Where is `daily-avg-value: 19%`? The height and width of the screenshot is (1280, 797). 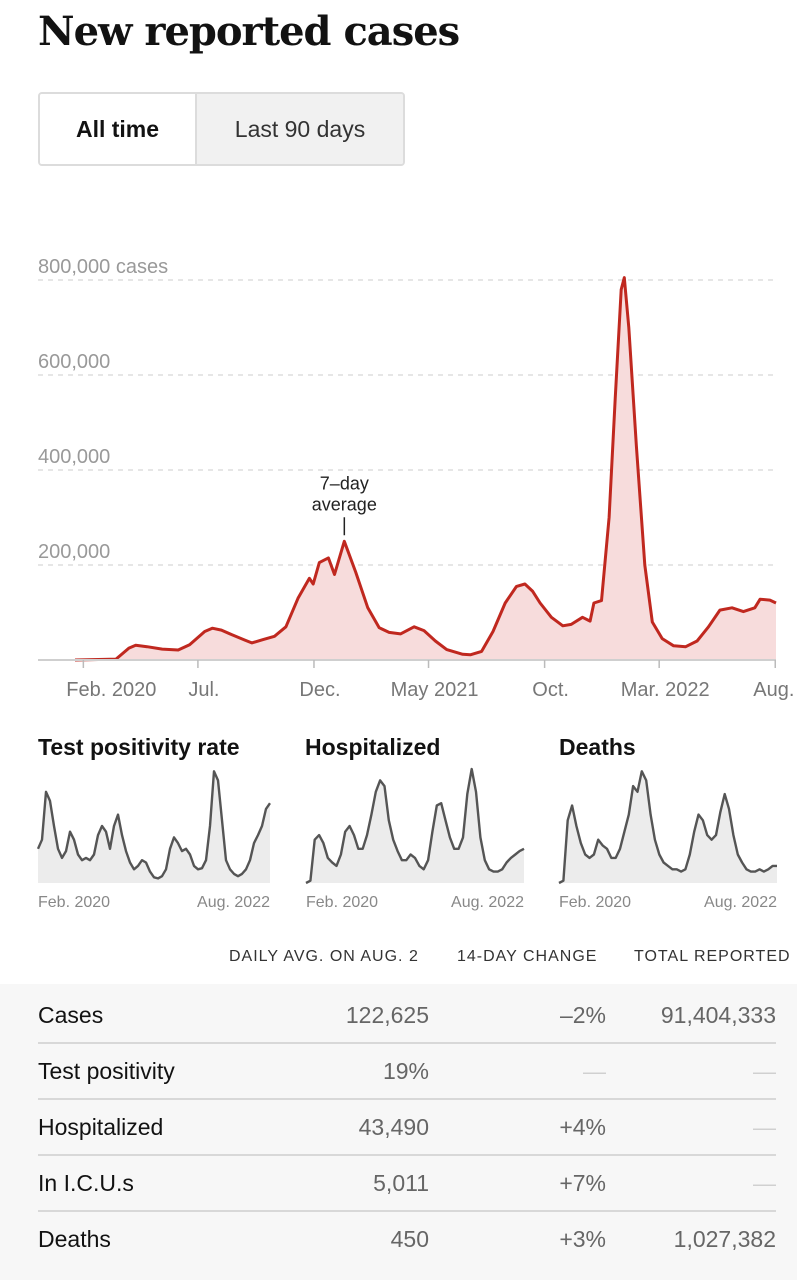 daily-avg-value: 19% is located at coordinates (405, 1071).